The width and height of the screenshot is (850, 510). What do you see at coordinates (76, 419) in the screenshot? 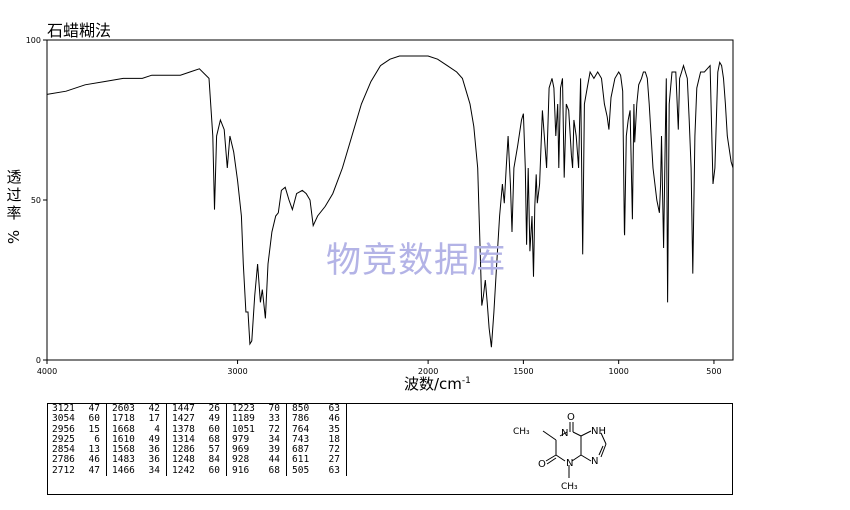
I see `peak-entry: 3054 60` at bounding box center [76, 419].